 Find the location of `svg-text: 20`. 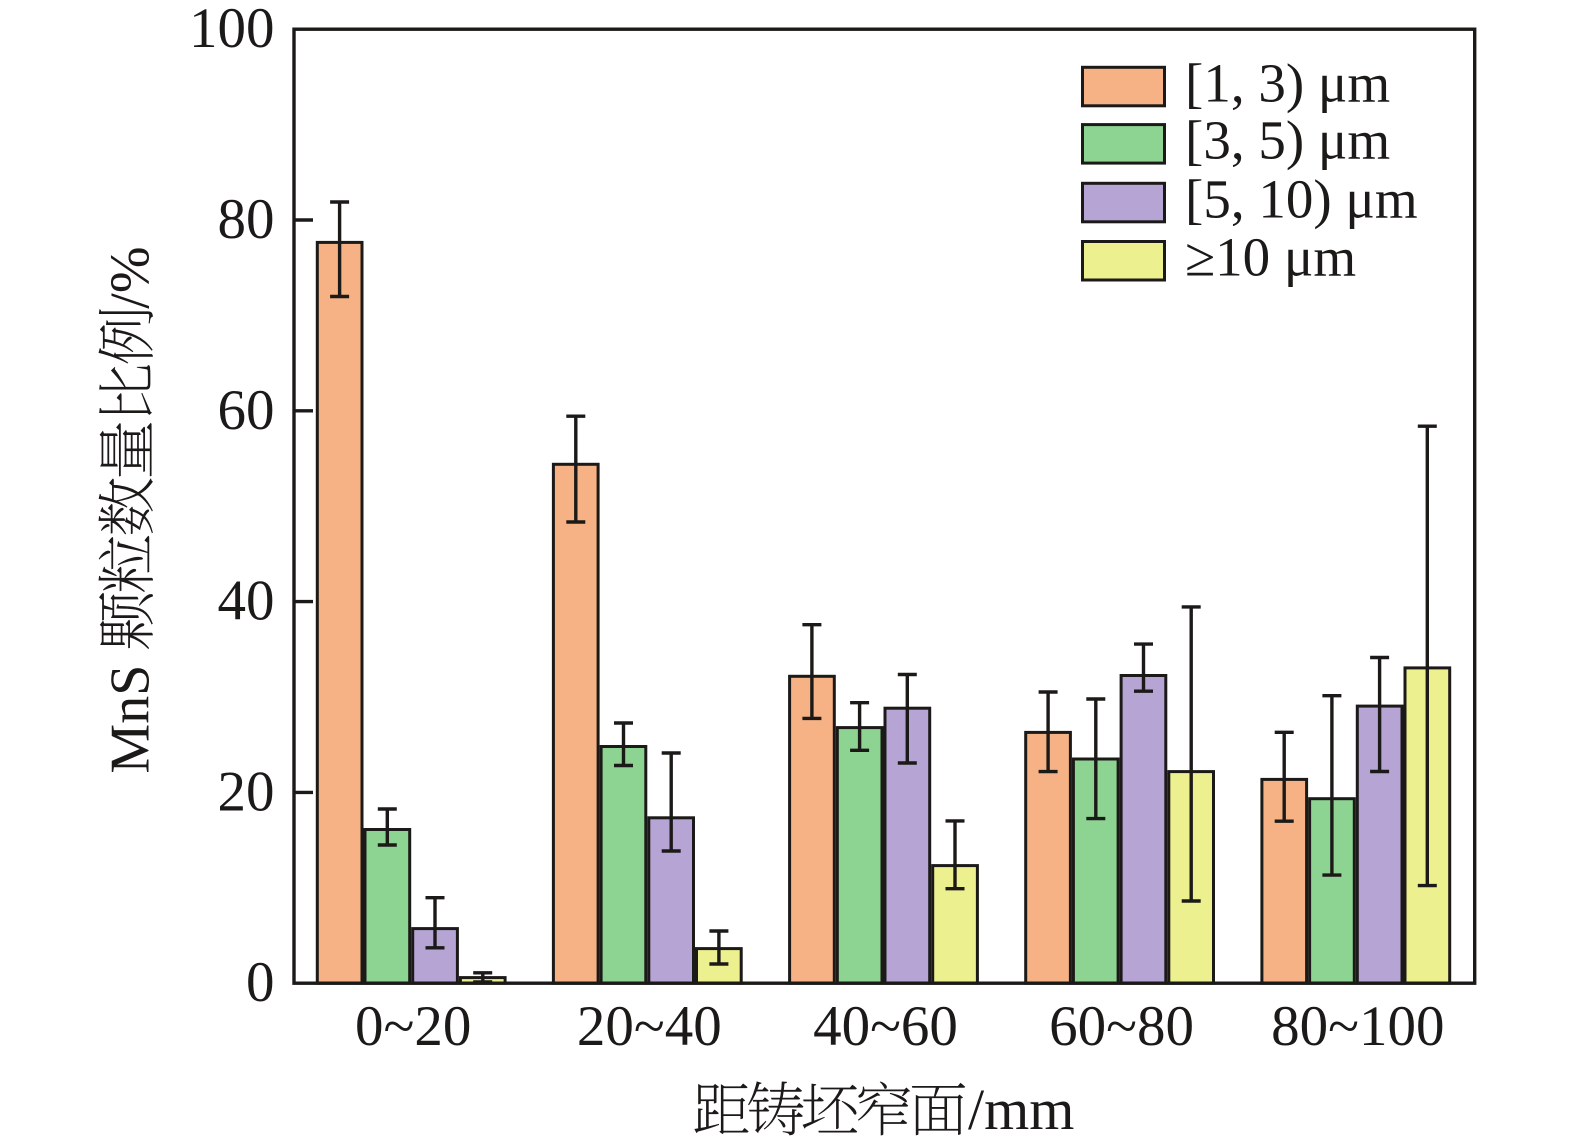

svg-text: 20 is located at coordinates (246, 791).